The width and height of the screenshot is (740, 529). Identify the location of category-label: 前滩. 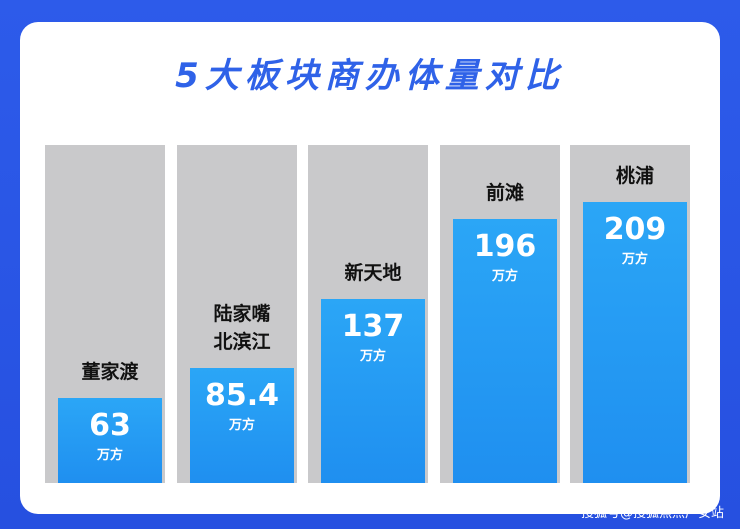
(504, 193).